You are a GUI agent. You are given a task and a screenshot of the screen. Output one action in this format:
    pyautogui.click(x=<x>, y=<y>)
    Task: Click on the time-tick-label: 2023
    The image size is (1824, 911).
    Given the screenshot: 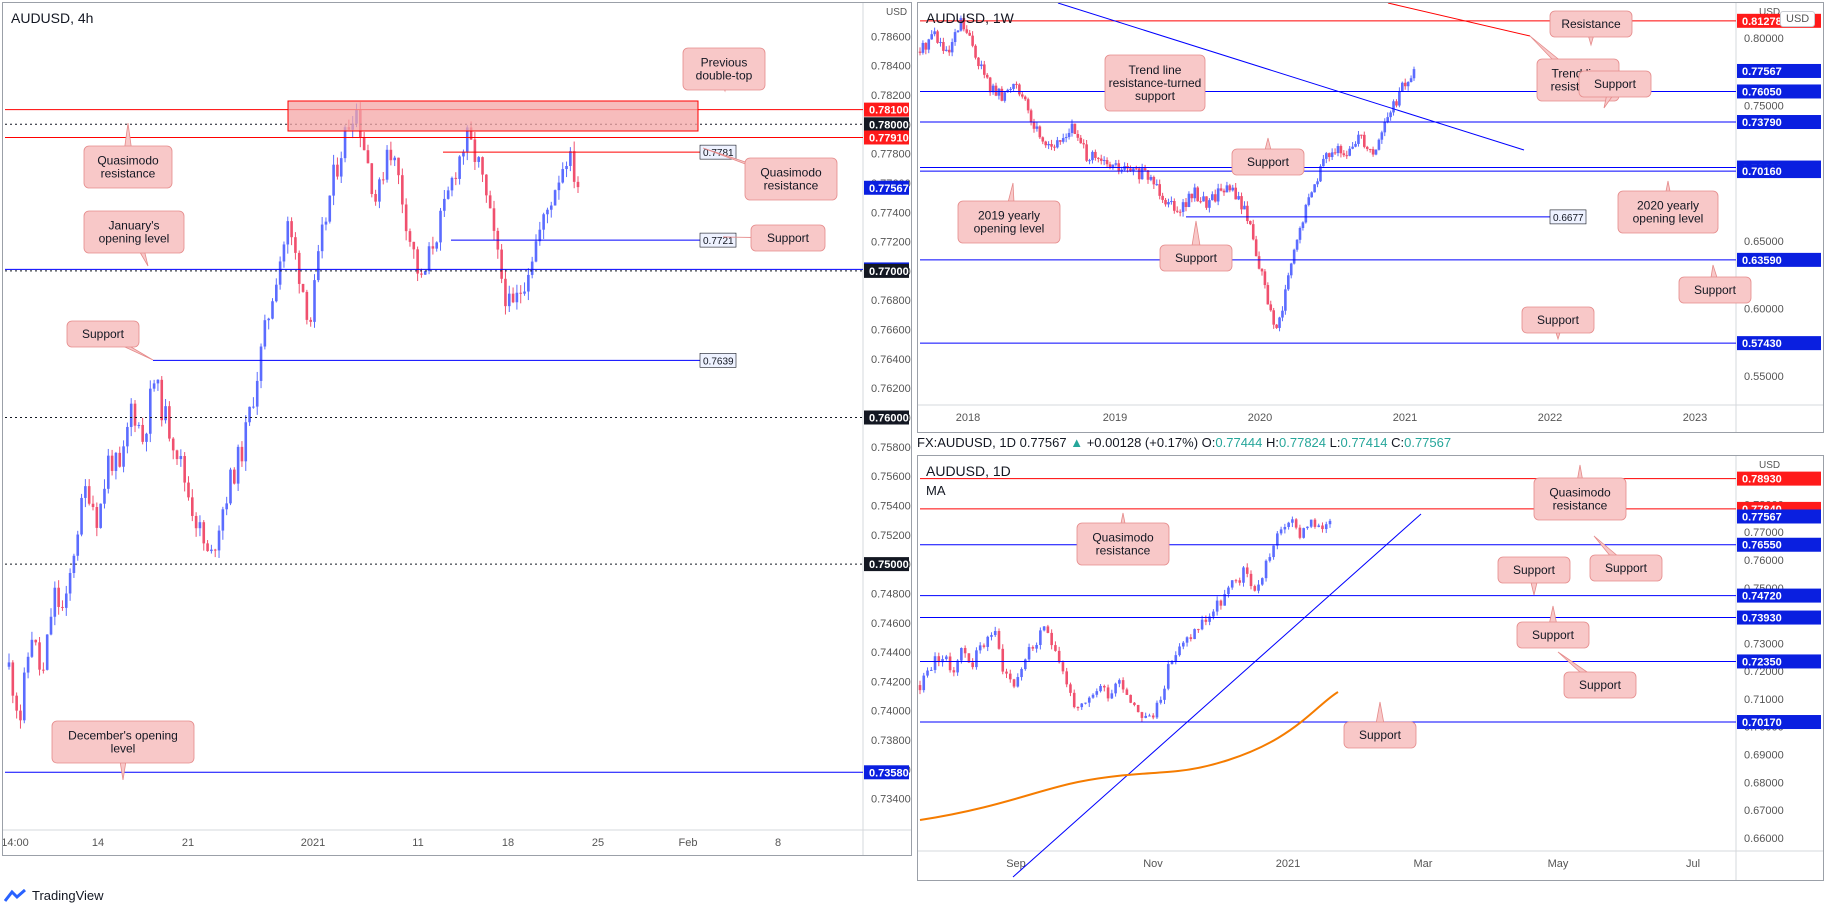 What is the action you would take?
    pyautogui.click(x=1695, y=418)
    